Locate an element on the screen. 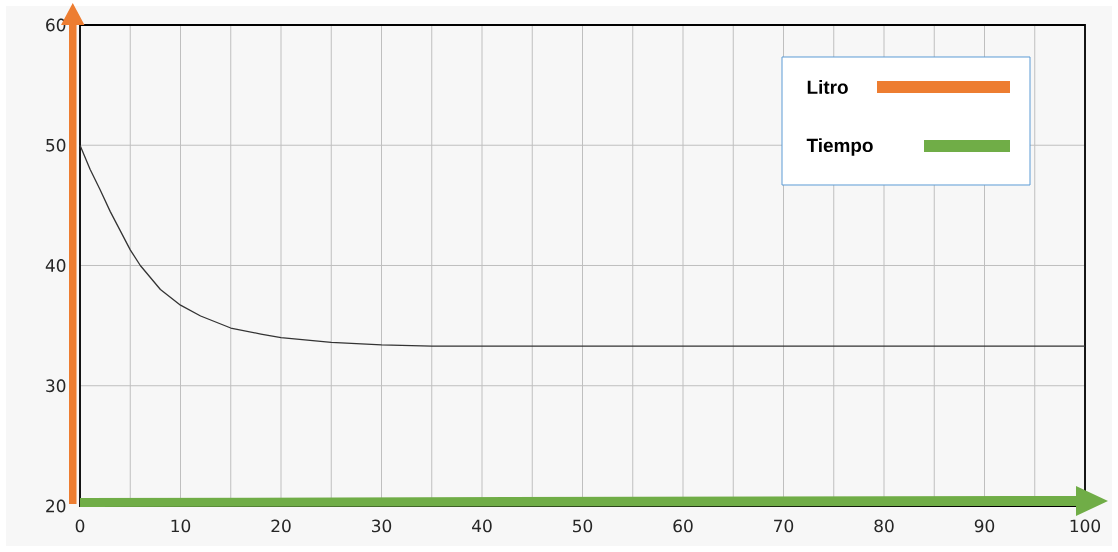 Image resolution: width=1118 pixels, height=552 pixels. y-tick-label: 30 is located at coordinates (56, 386).